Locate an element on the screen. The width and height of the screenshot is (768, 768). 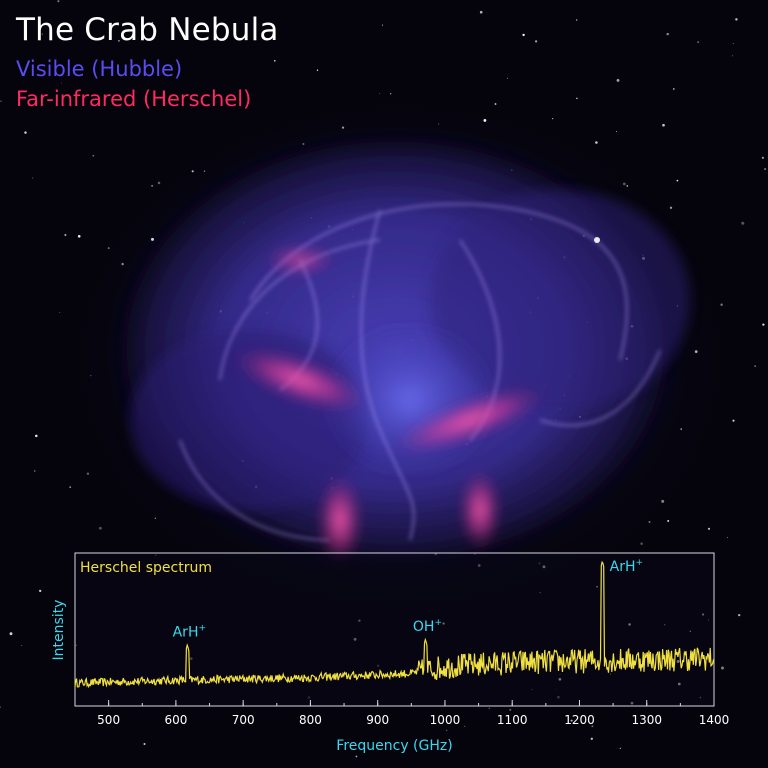
x-tick-label: 1400 is located at coordinates (714, 720).